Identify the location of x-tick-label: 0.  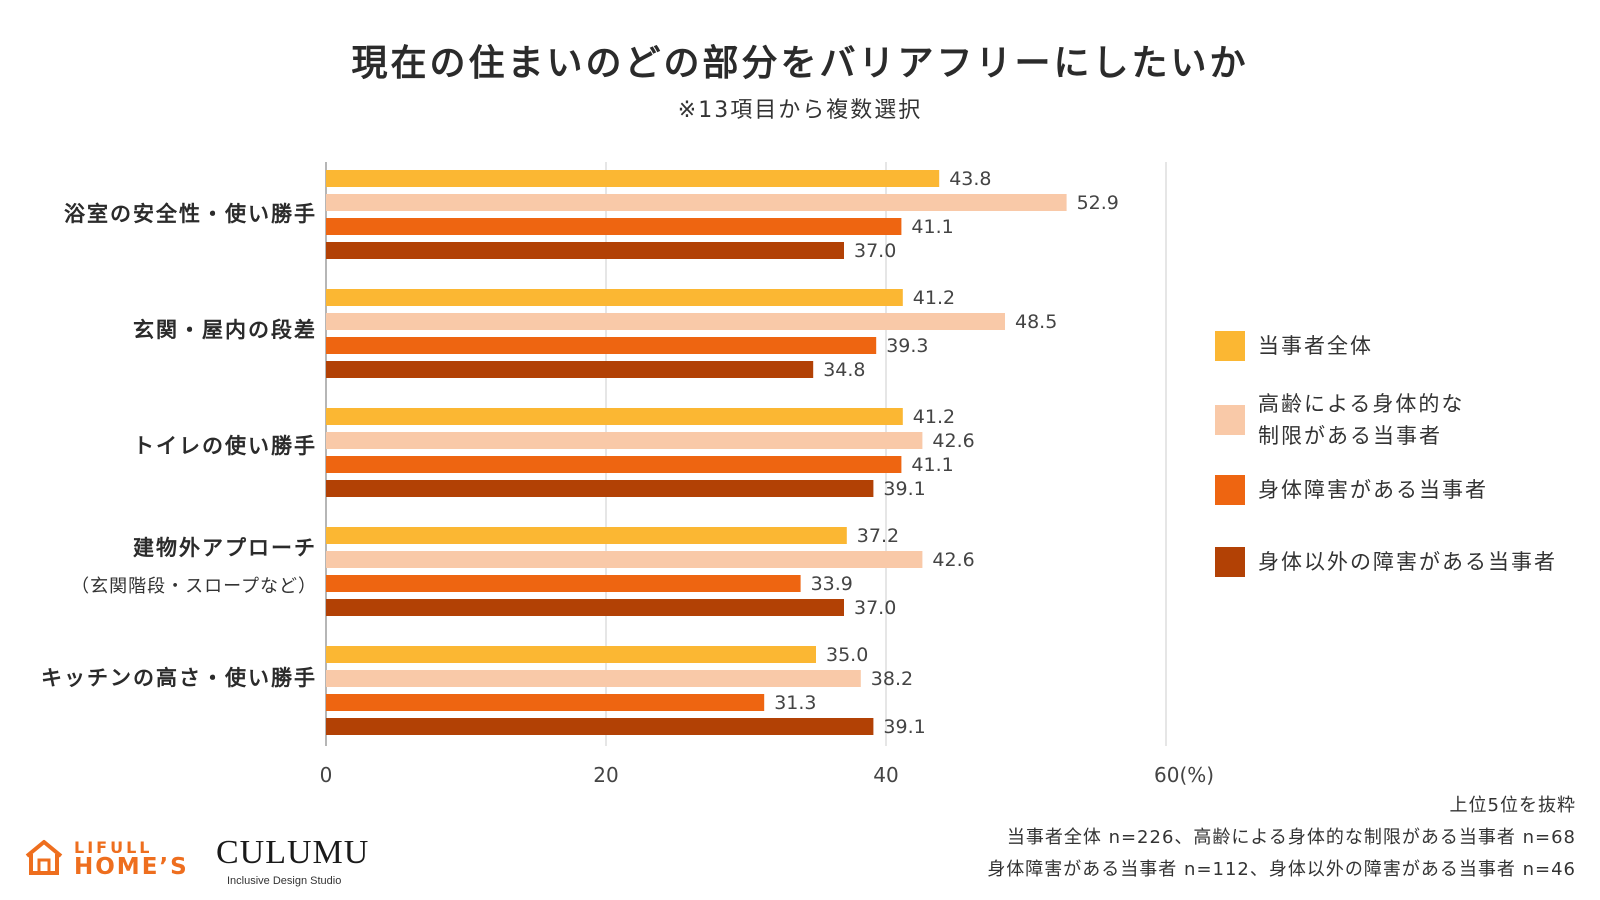
(326, 775).